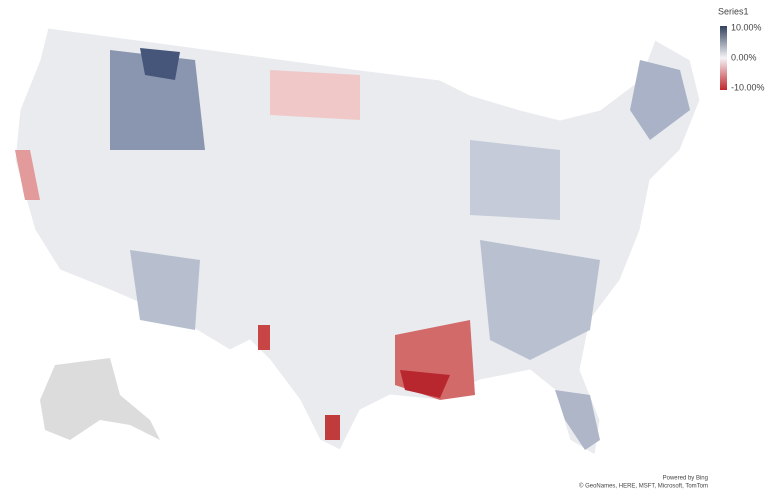  I want to click on region-southeast, so click(540, 300).